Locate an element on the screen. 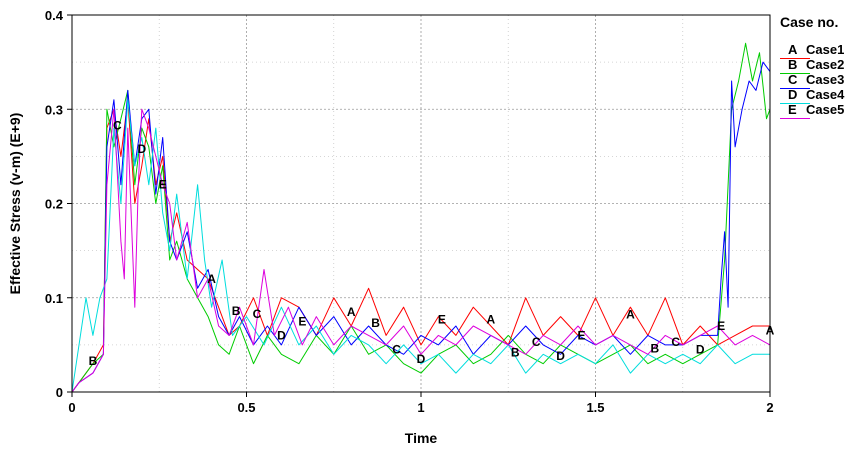  y-tick-label: 0 is located at coordinates (59, 392).